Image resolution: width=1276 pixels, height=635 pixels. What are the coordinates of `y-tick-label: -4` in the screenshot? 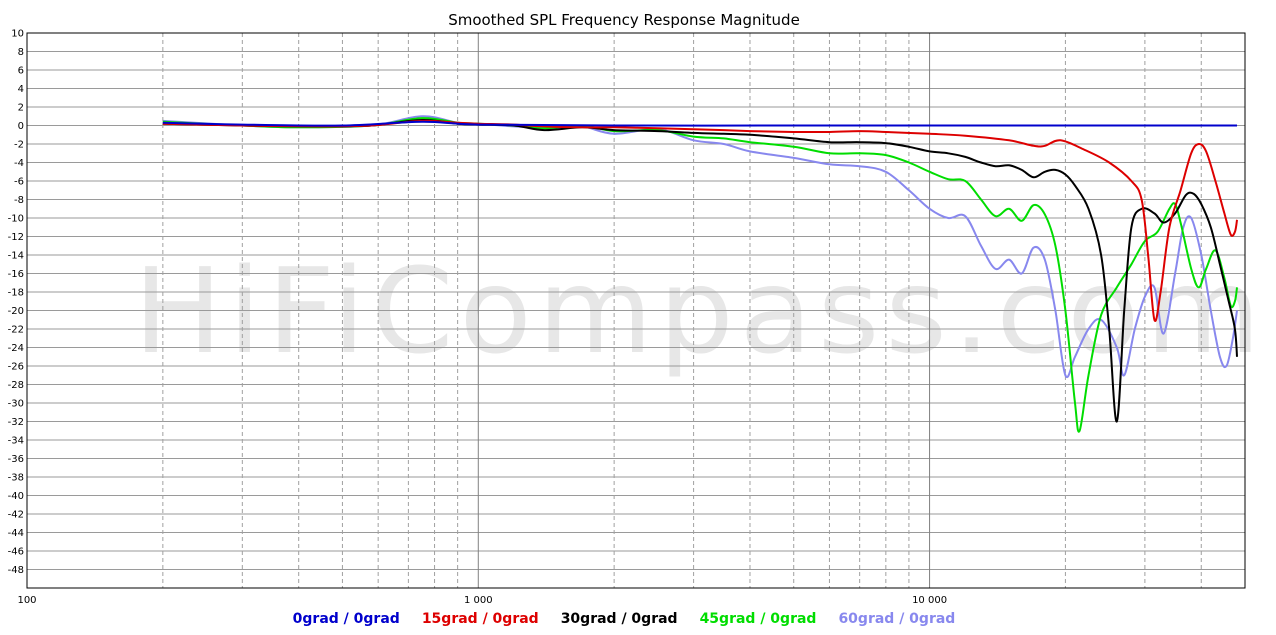 It's located at (19, 163).